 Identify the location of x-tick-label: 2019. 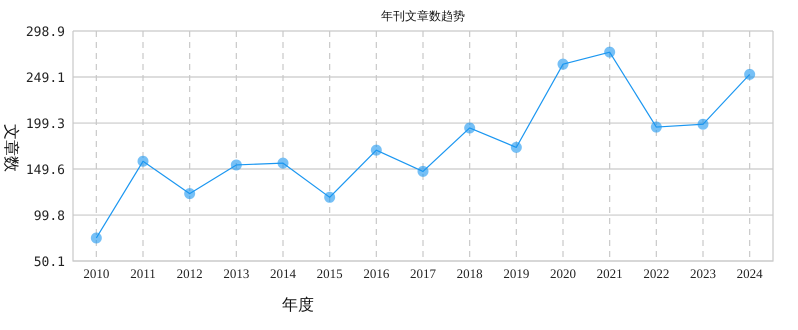
(516, 273).